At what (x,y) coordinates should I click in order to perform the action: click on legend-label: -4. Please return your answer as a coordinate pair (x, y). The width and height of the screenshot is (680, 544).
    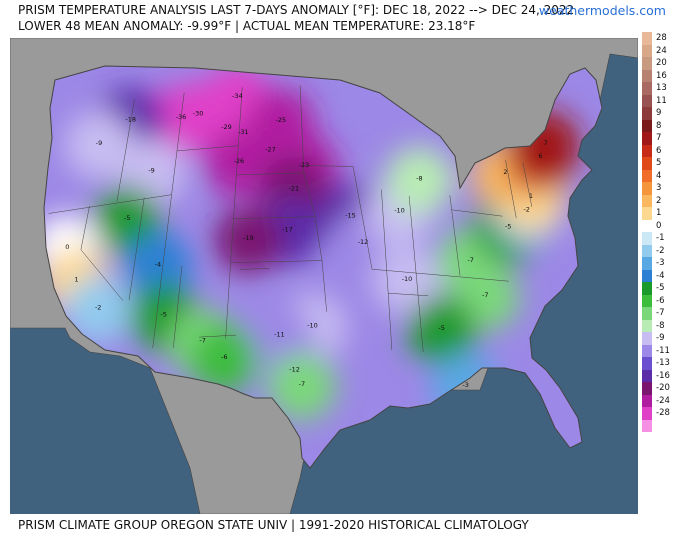
    Looking at the image, I should click on (660, 275).